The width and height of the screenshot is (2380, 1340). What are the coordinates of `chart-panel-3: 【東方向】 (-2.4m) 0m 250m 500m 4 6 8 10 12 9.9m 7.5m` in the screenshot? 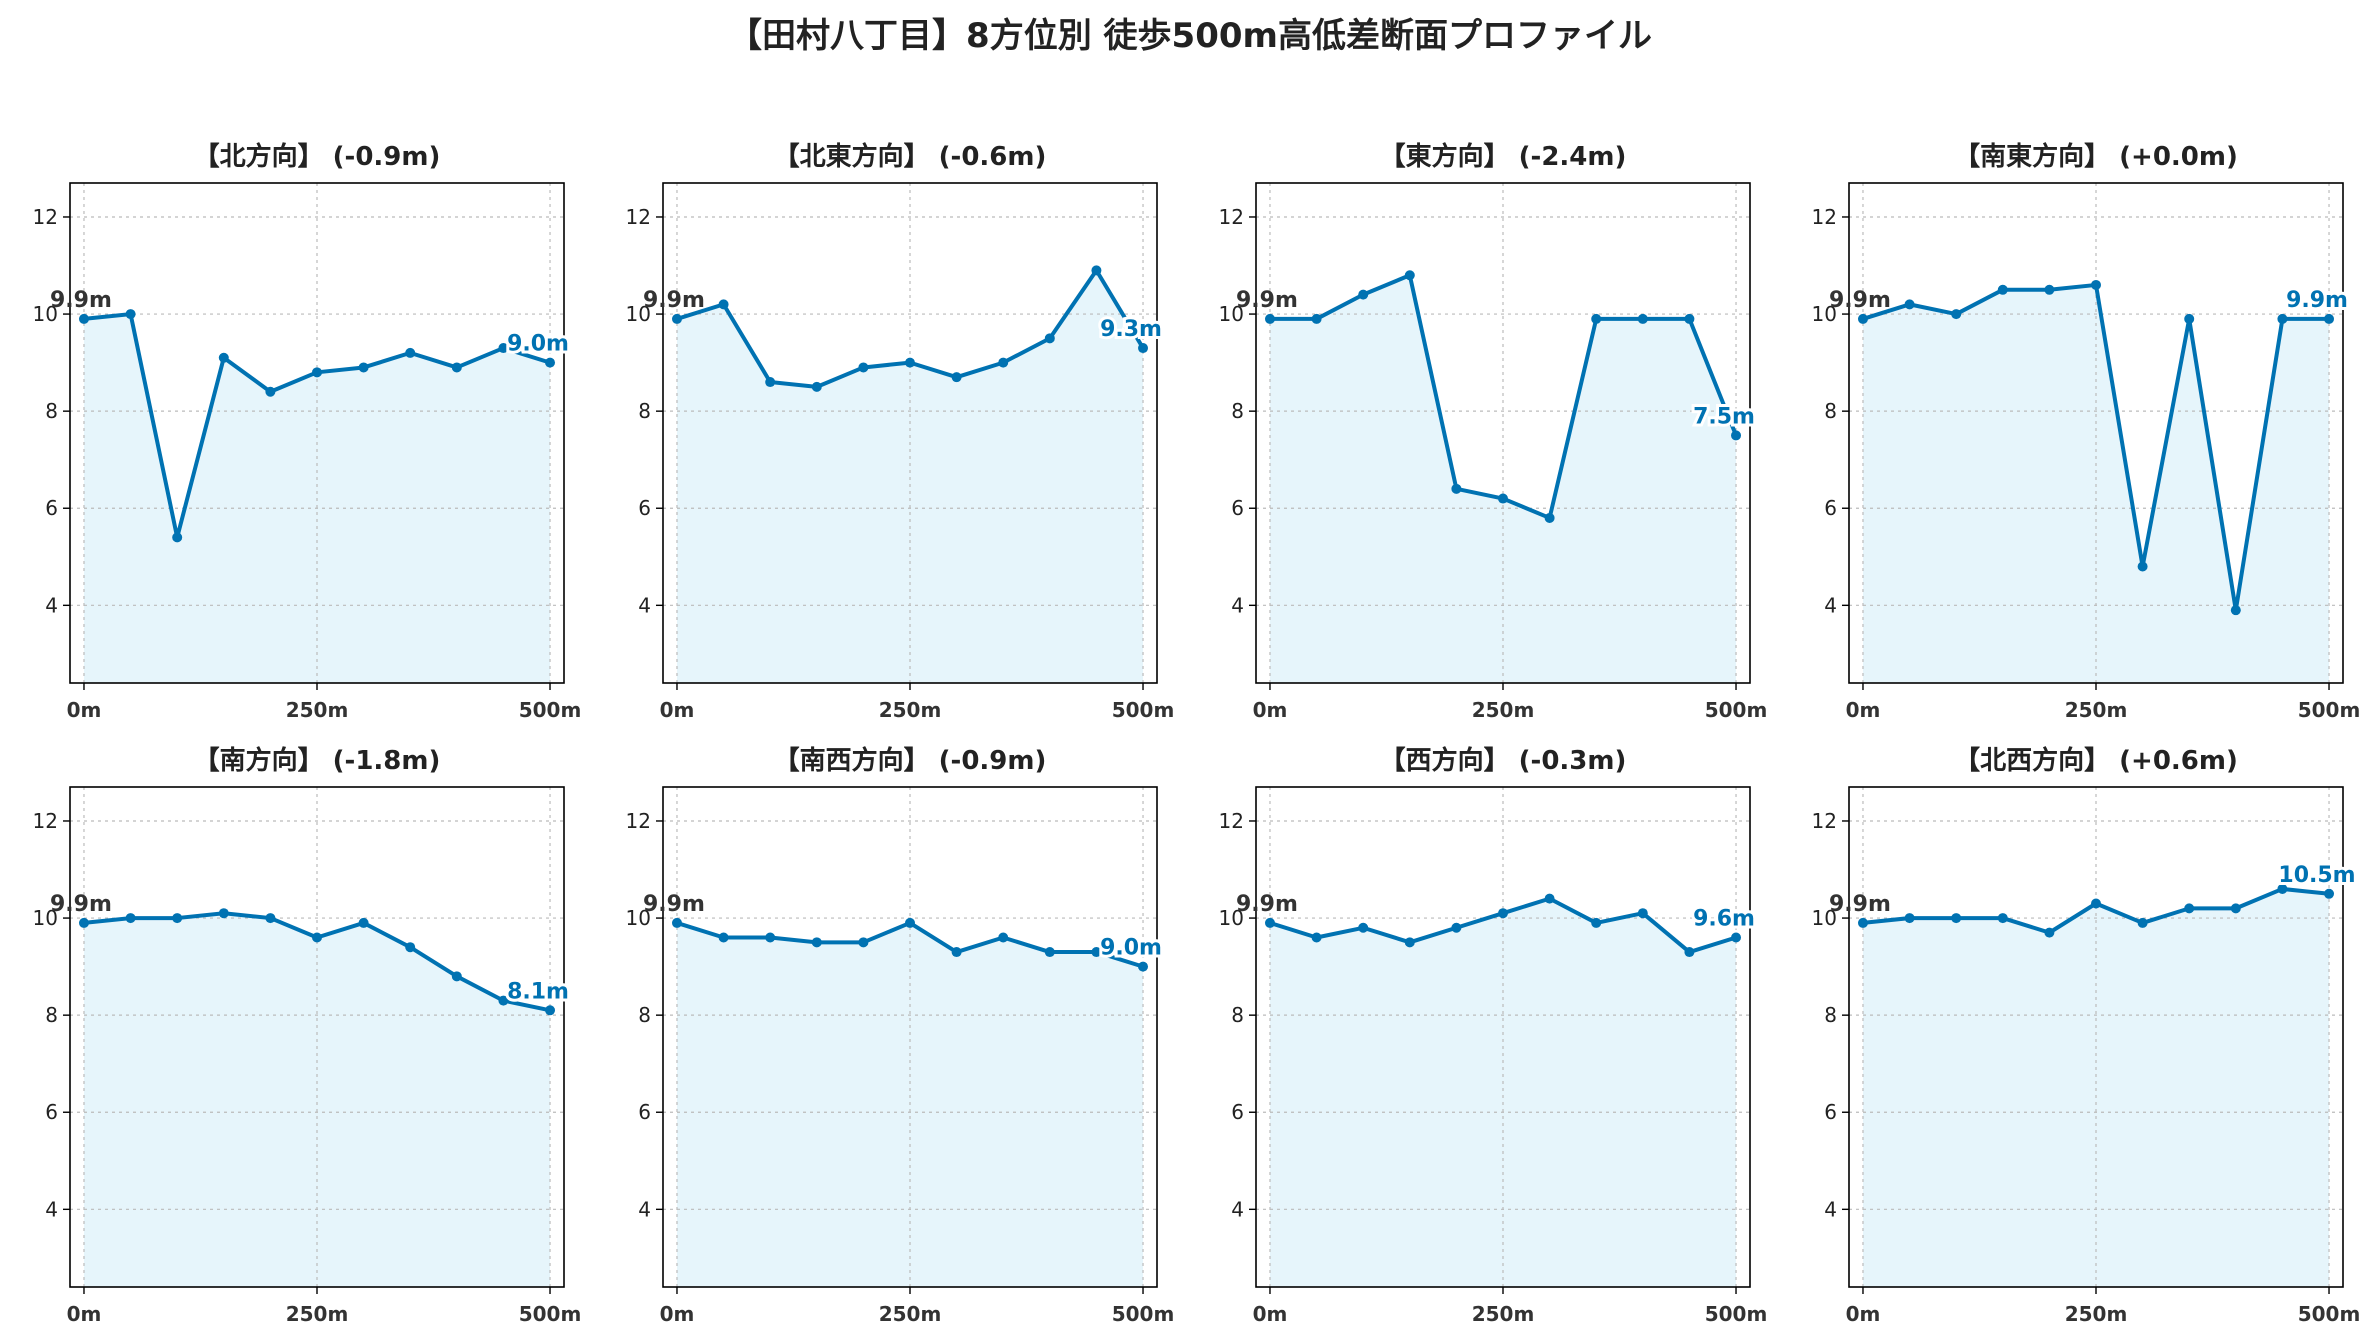 It's located at (1493, 431).